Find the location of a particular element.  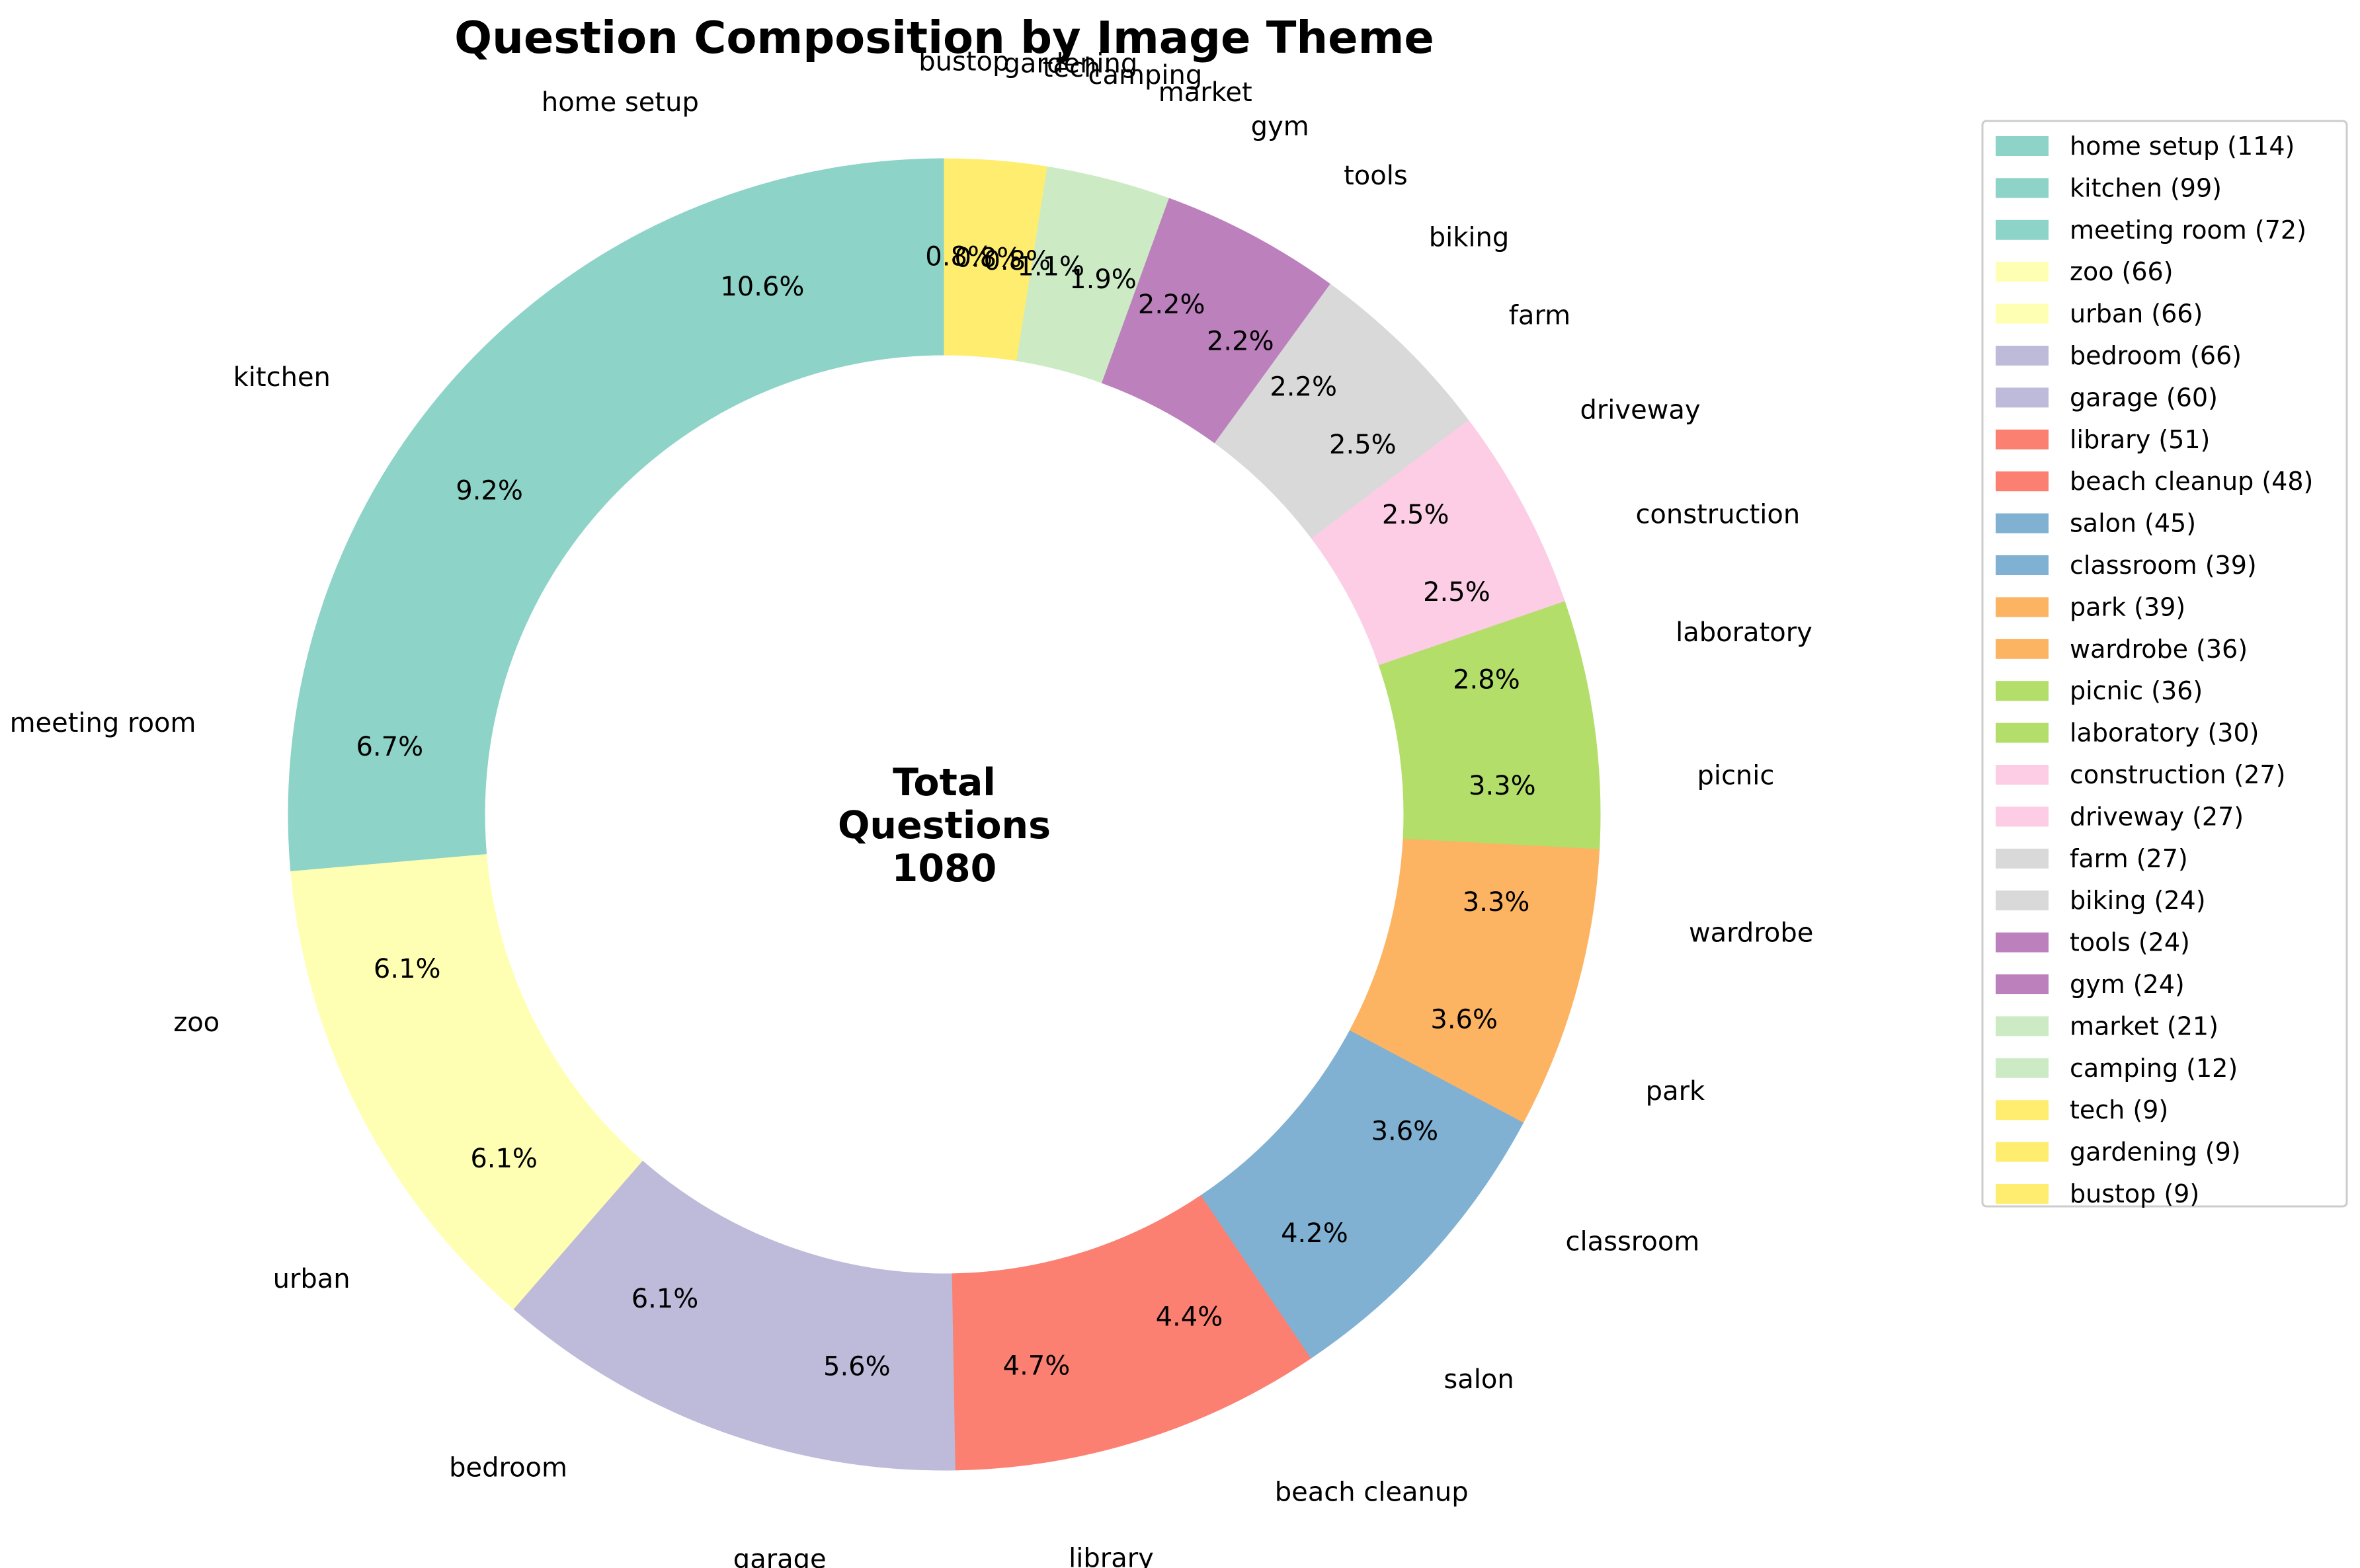

percent-label-kitchen: 9.2% is located at coordinates (489, 490).